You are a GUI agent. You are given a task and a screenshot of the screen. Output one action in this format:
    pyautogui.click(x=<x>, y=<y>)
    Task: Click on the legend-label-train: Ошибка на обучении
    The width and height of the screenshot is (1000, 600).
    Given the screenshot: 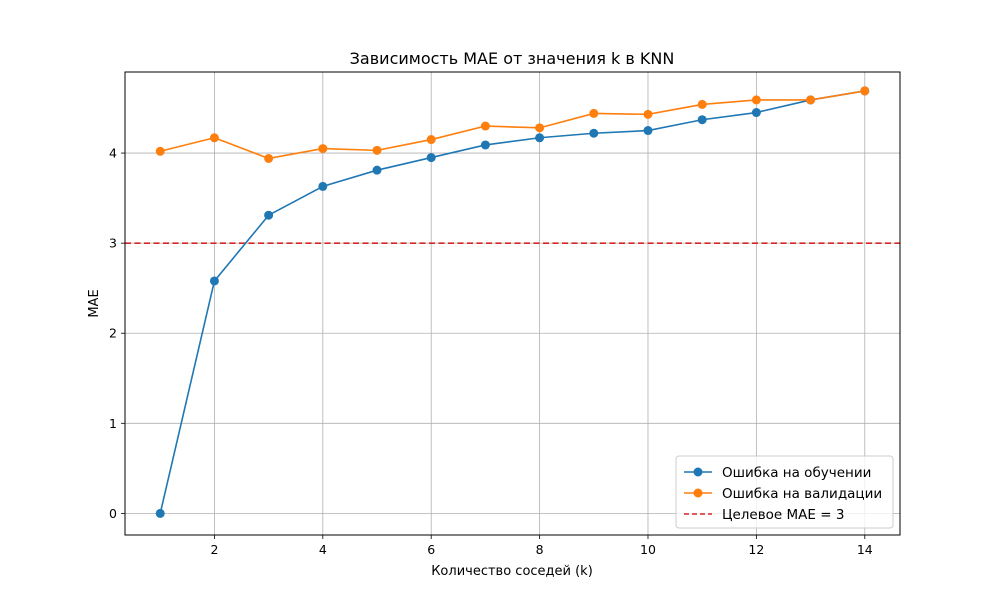 What is the action you would take?
    pyautogui.click(x=796, y=473)
    